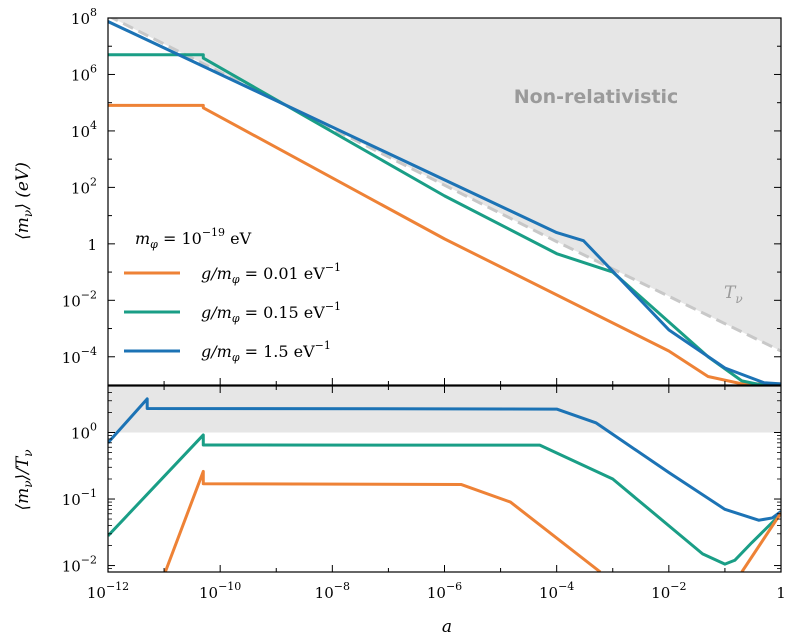 The image size is (786, 642). Describe the element at coordinates (154, 244) in the screenshot. I see `legend-title-sub: φ` at that location.